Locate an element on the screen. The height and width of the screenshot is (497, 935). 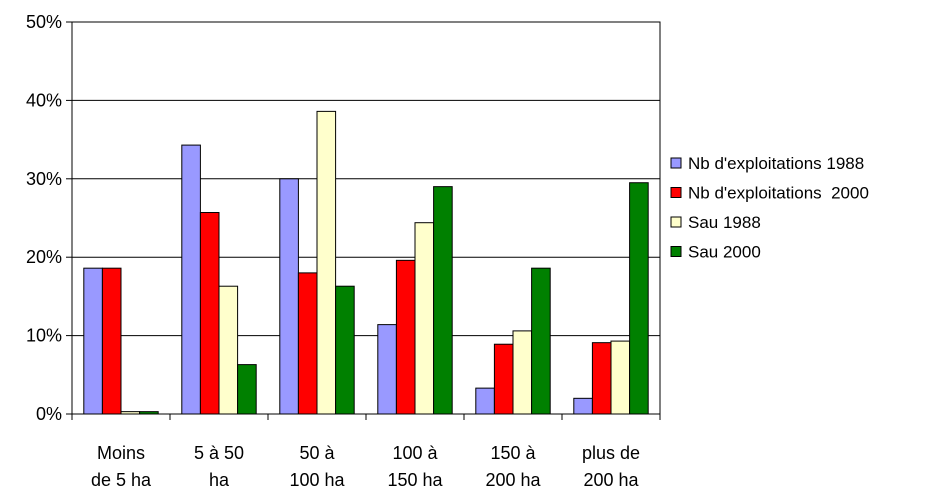
x-tick-label: Moins de 5 ha is located at coordinates (121, 466).